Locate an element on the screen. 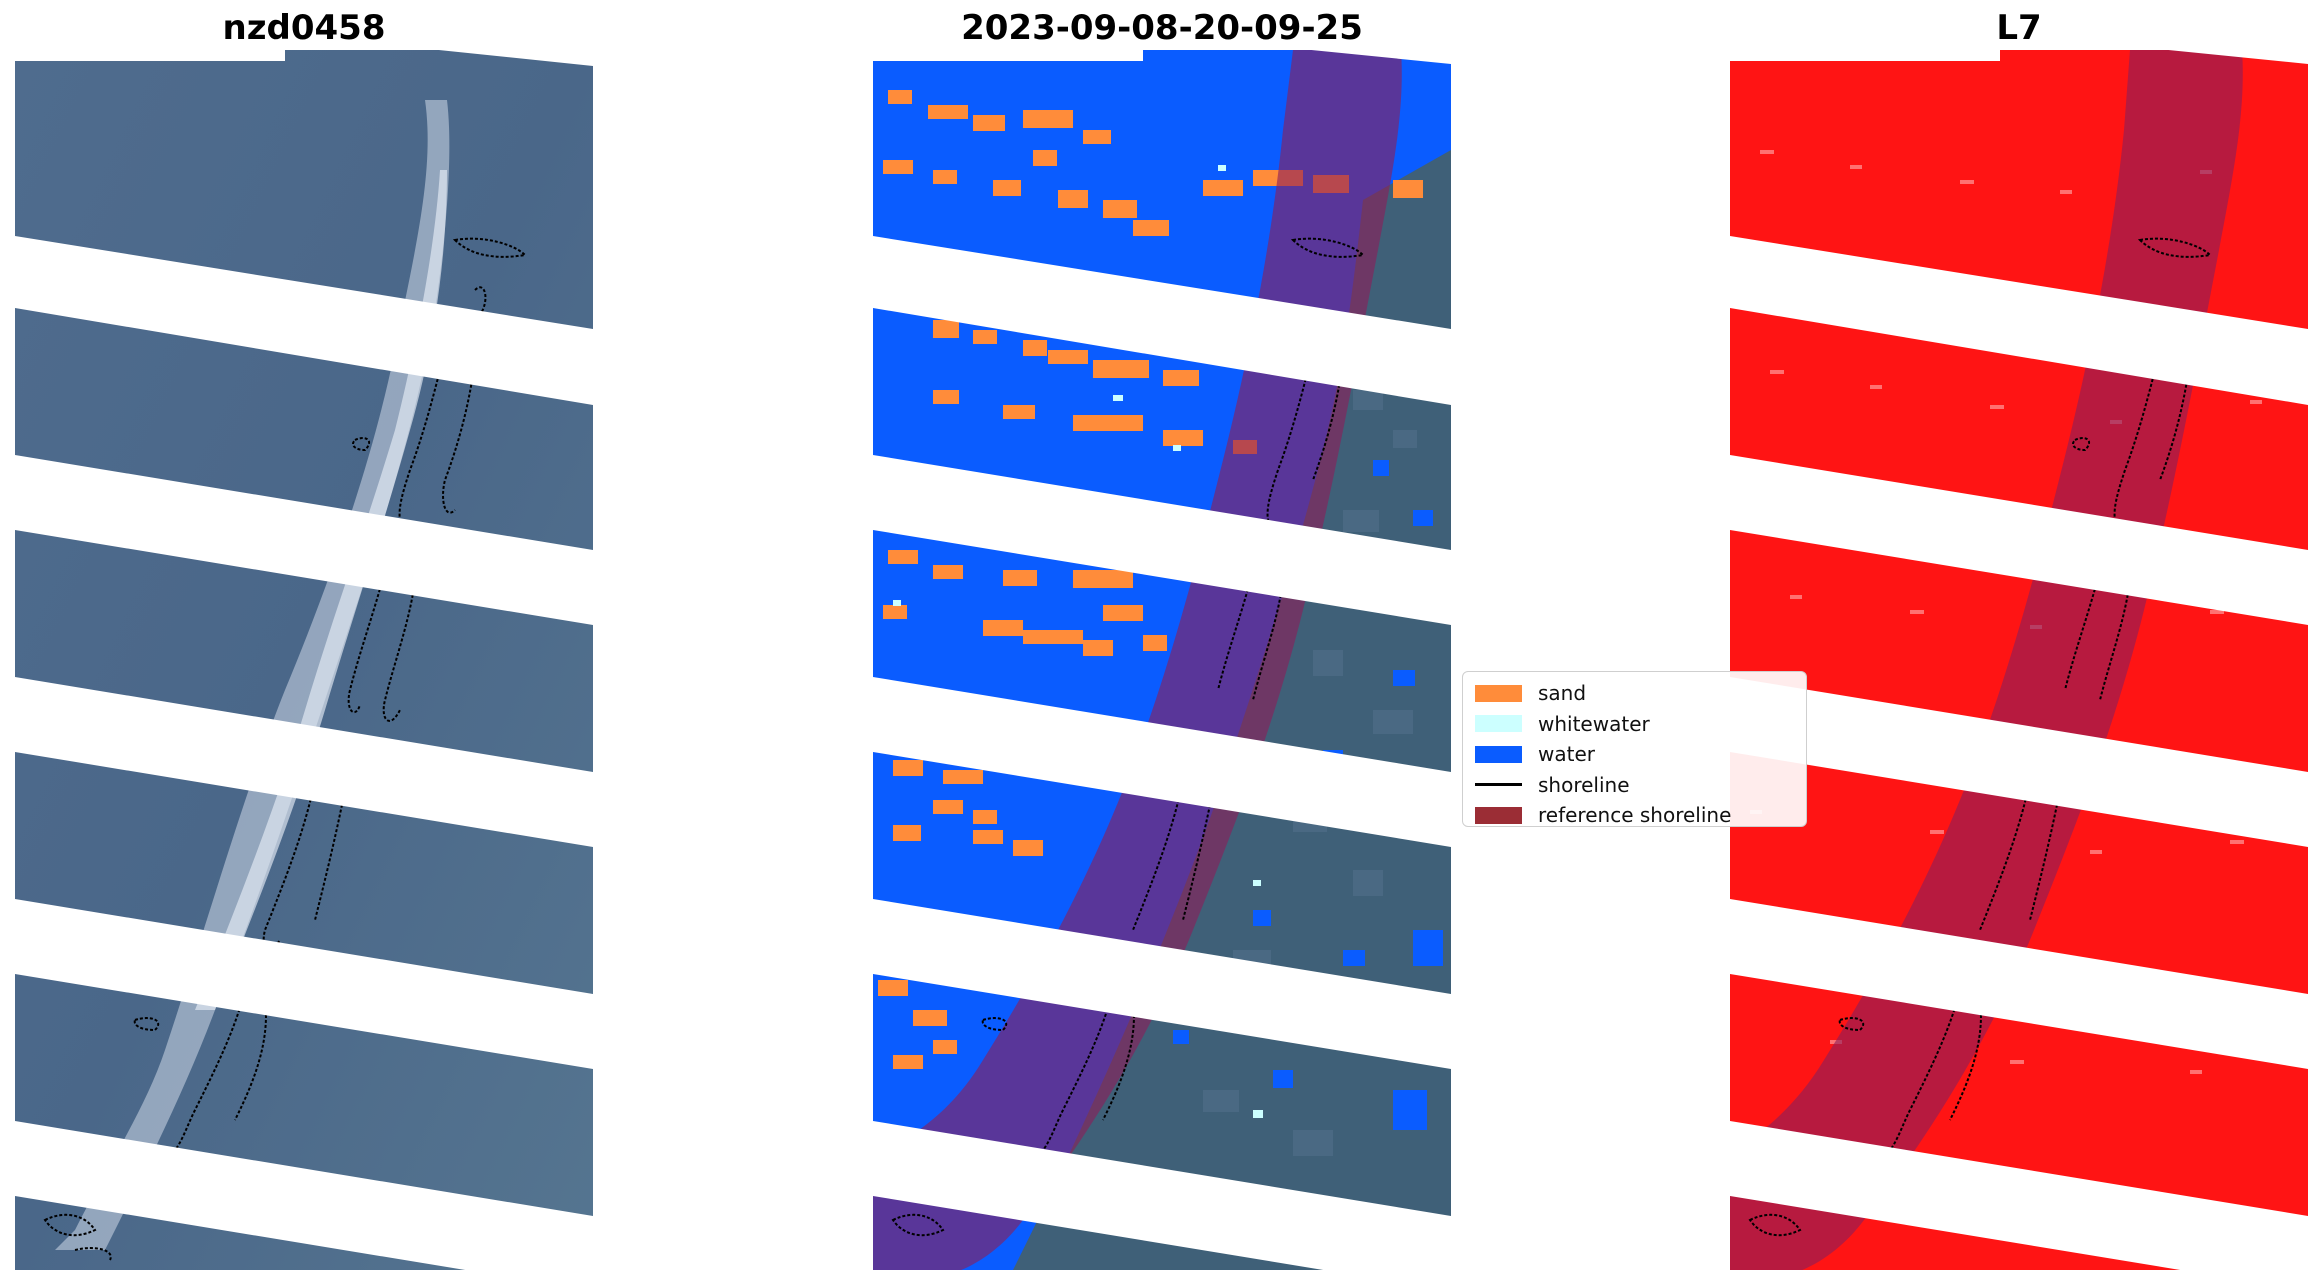  reference-shoreline-swatch is located at coordinates (1498, 815).